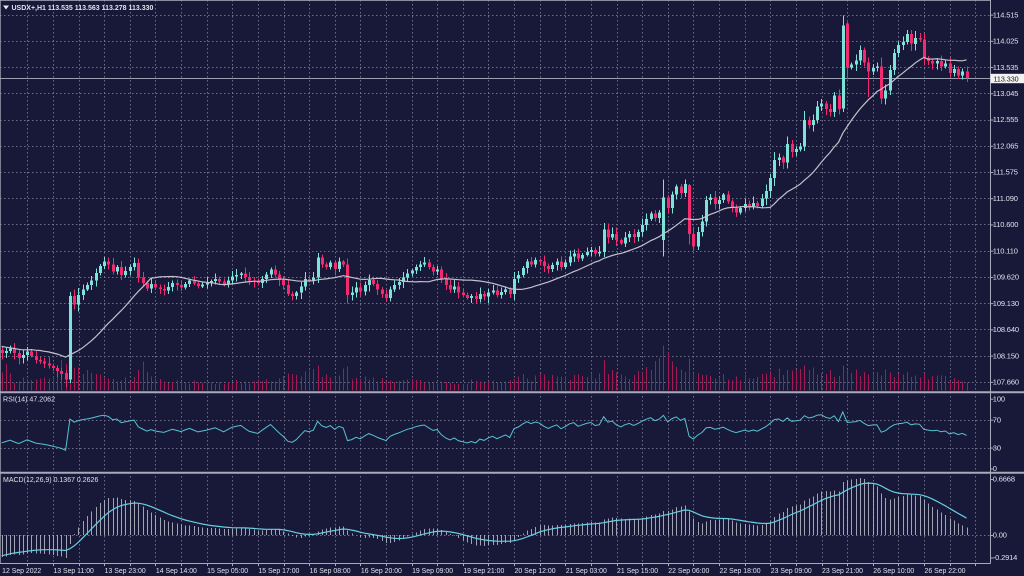  I want to click on svg-text: 112.065, so click(1006, 145).